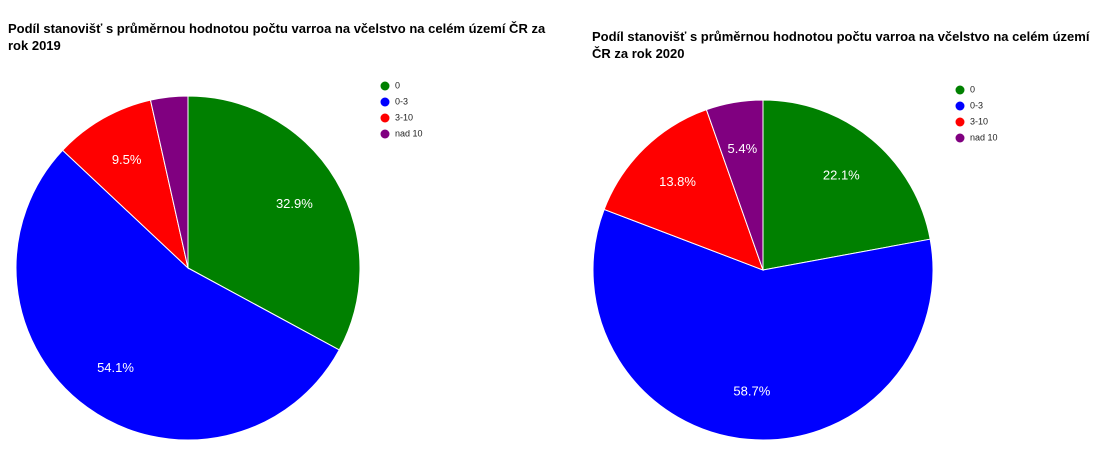  Describe the element at coordinates (841, 174) in the screenshot. I see `data-label: 22.1%` at that location.